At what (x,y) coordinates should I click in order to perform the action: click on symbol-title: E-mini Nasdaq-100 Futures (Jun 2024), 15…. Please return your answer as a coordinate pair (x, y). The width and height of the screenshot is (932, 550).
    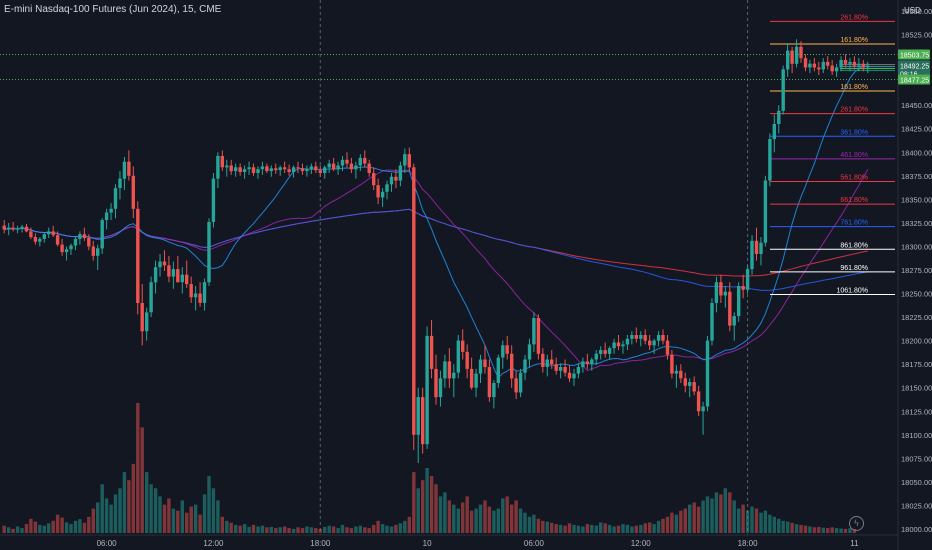
    Looking at the image, I should click on (113, 9).